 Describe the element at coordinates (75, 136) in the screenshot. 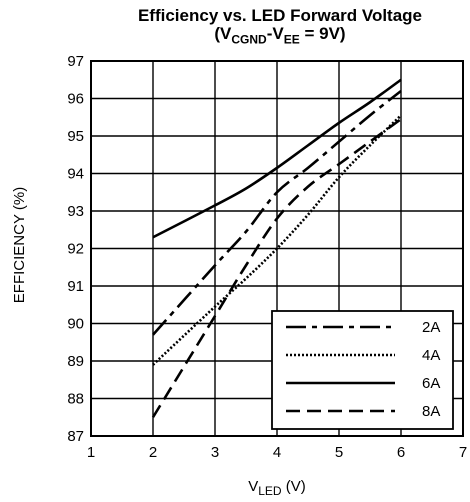

I see `y-tick-label: 95` at that location.